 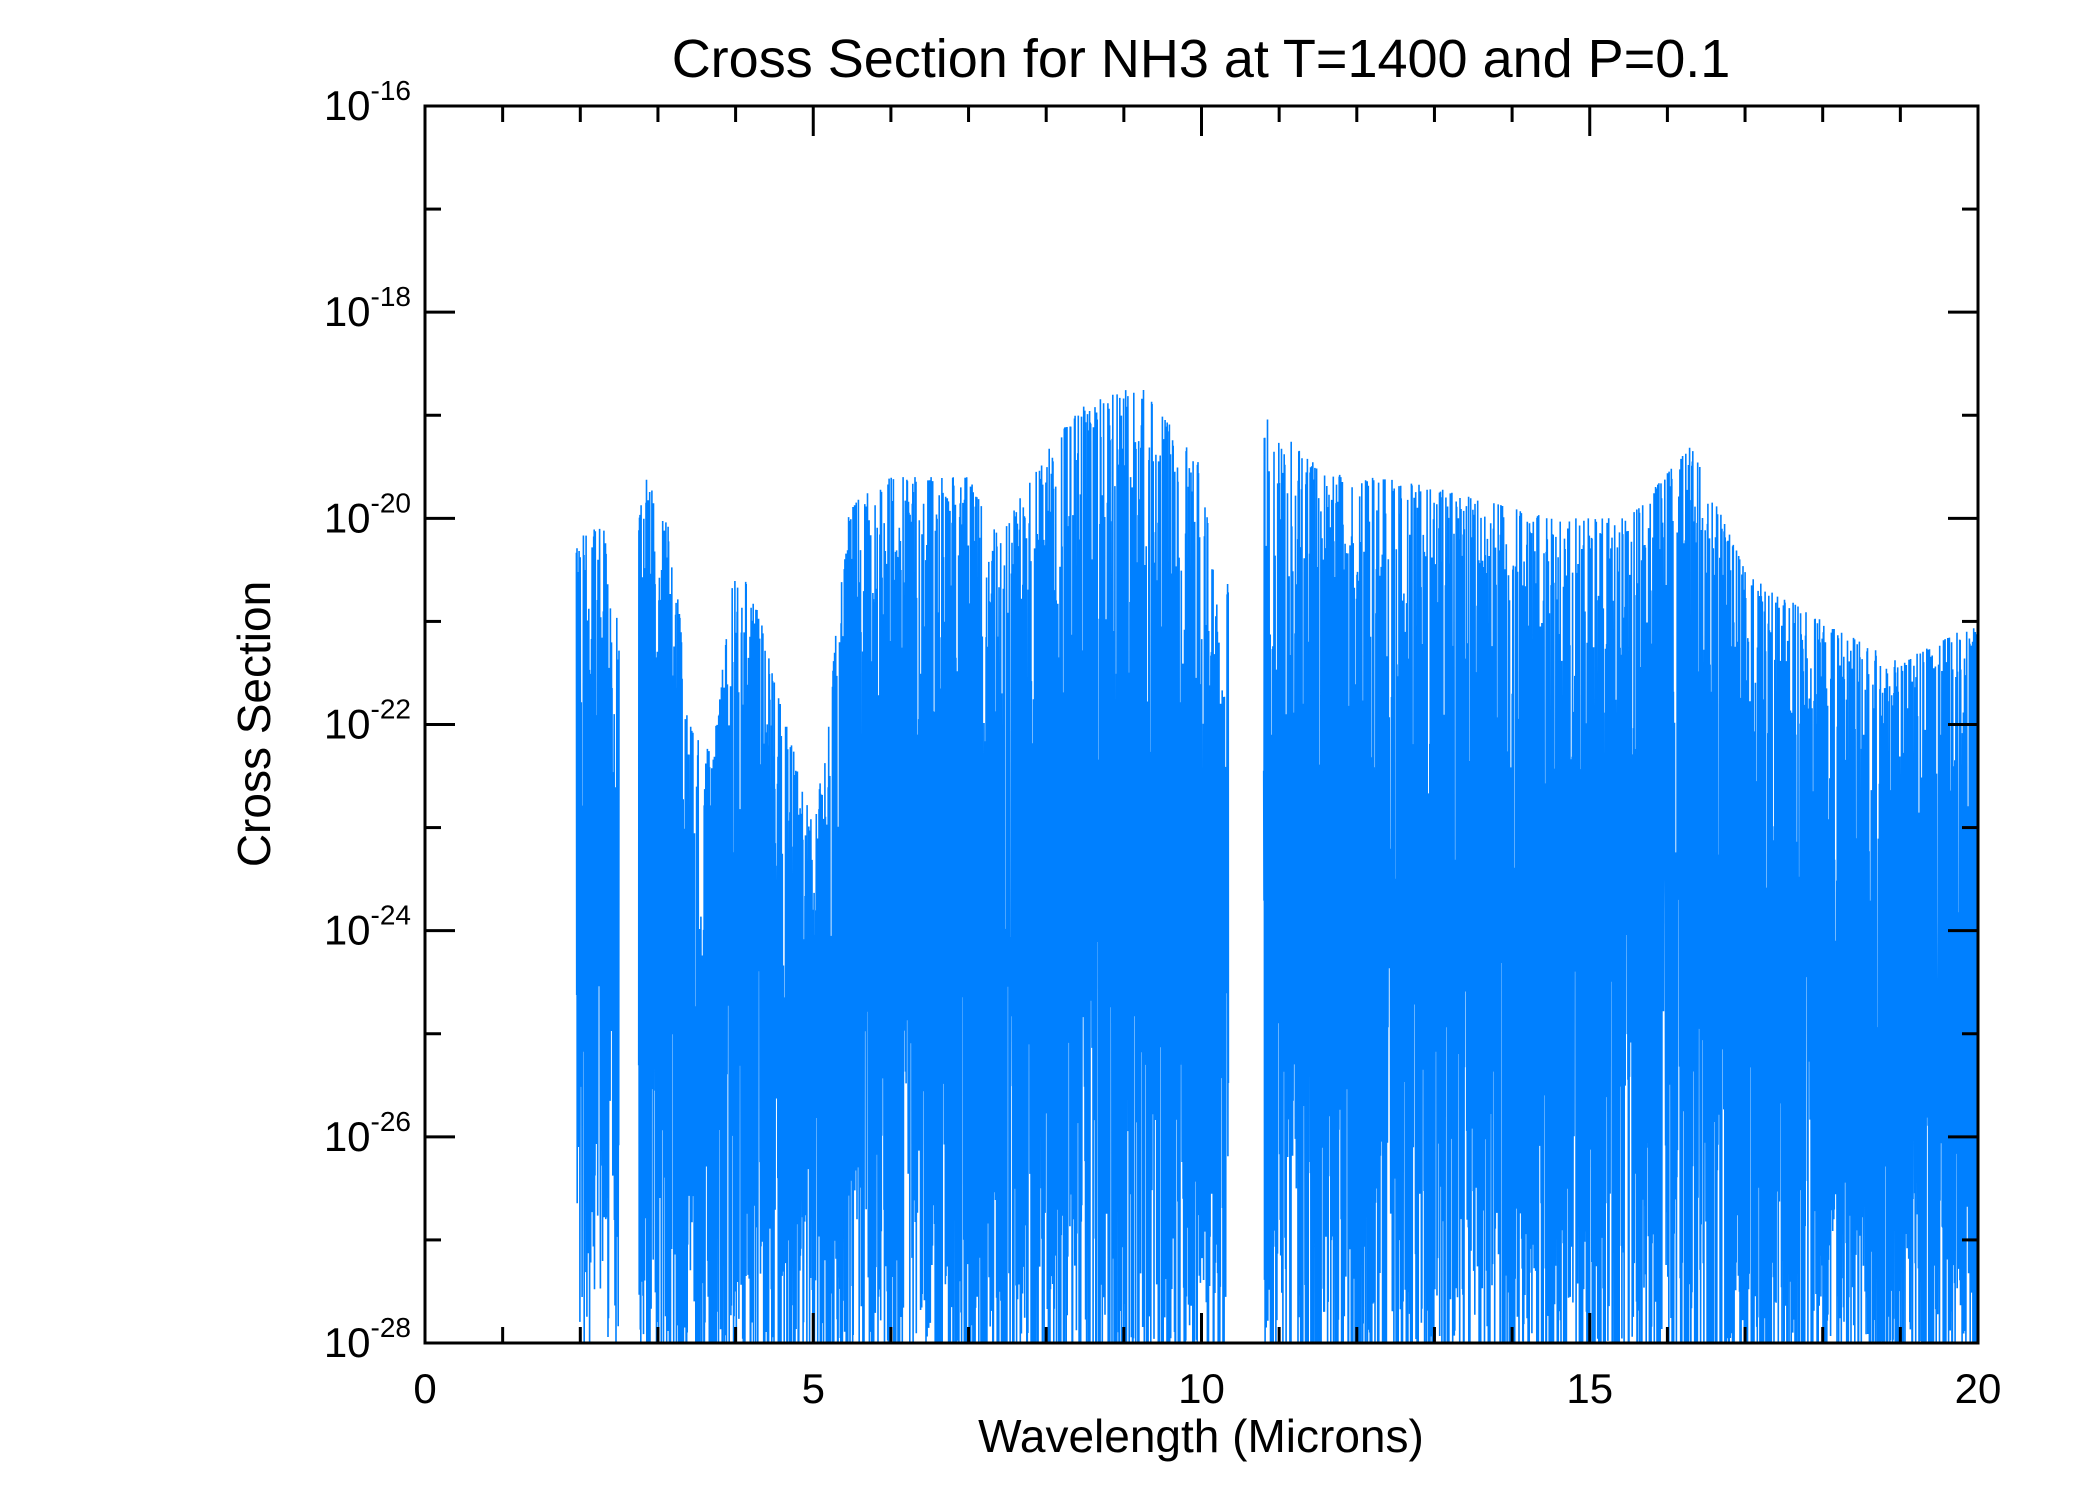 I want to click on y-tick-exponent: -24, so click(x=391, y=915).